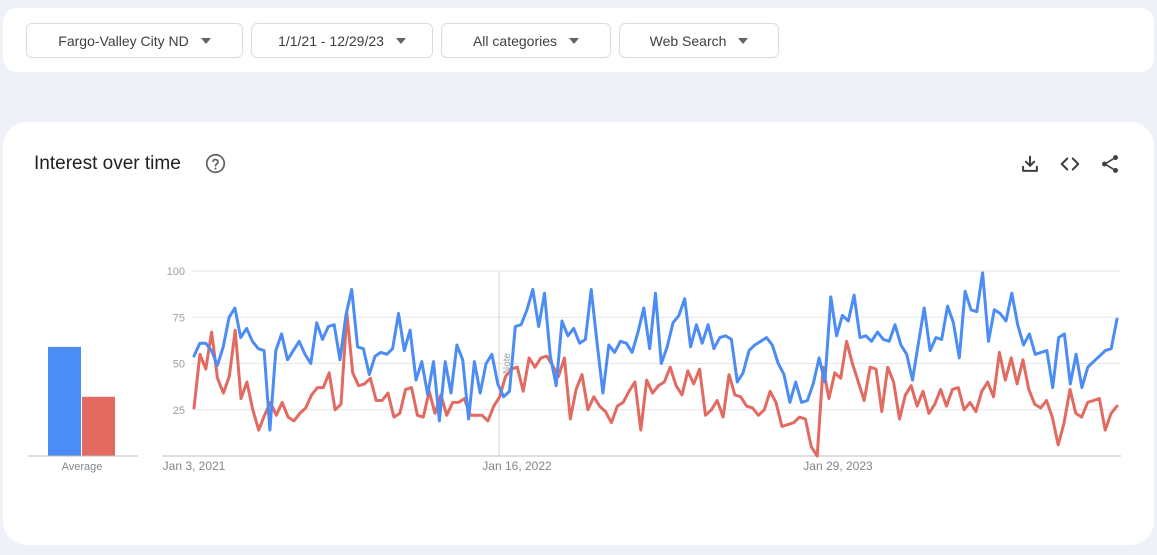 The image size is (1157, 555). What do you see at coordinates (176, 272) in the screenshot?
I see `y-tick-label: 100` at bounding box center [176, 272].